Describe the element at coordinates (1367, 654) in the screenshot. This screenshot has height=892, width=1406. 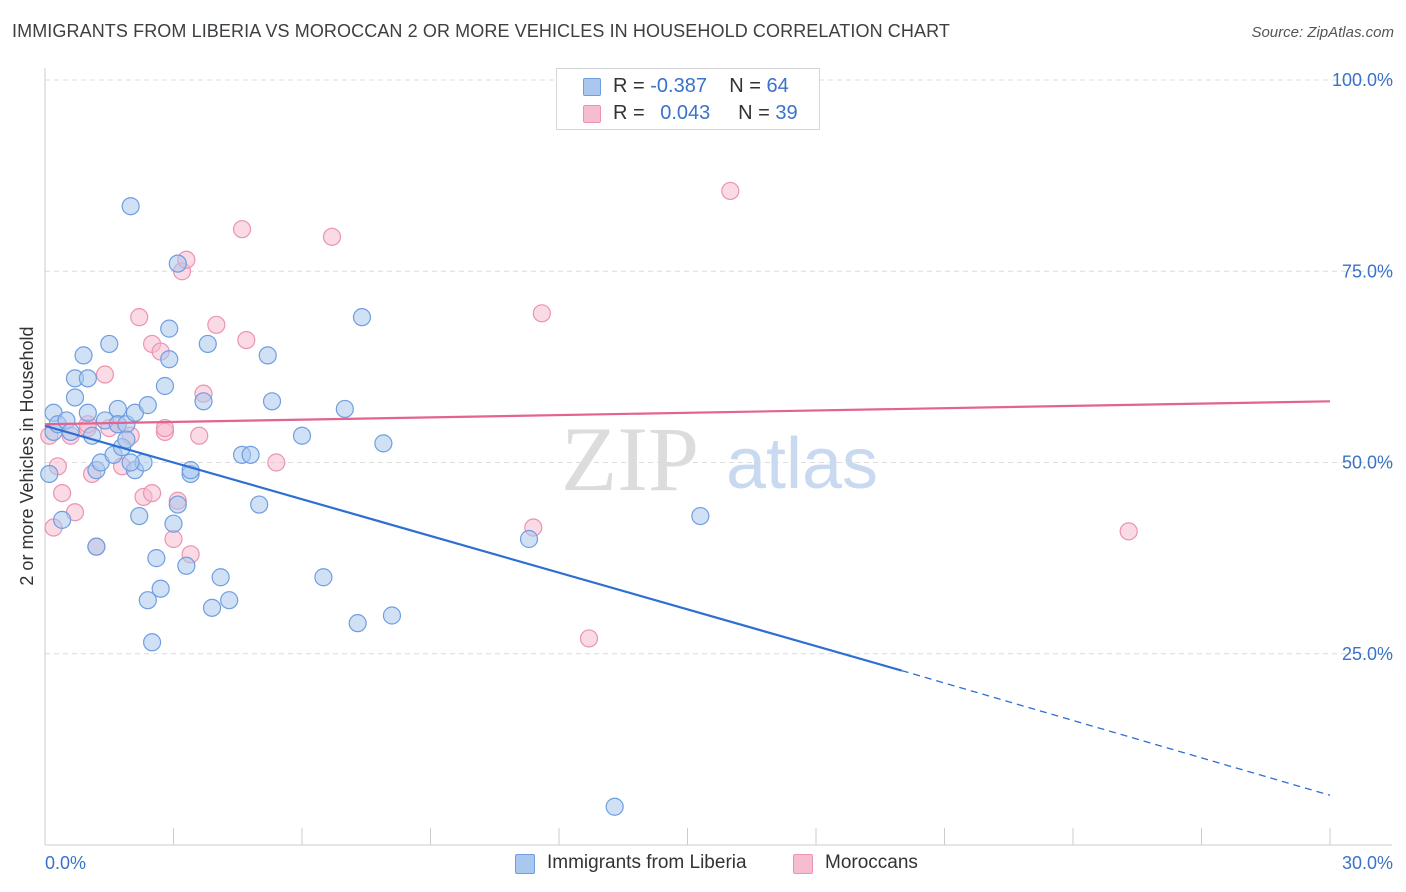
I see `y-tick-label: 25.0%` at that location.